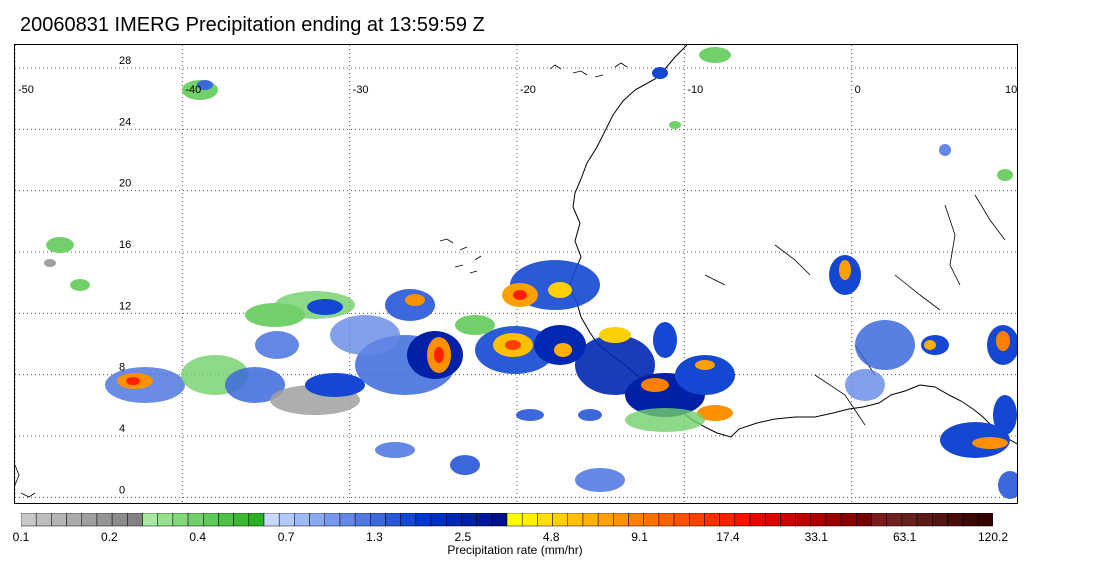 This screenshot has width=1101, height=571. I want to click on colorbar-tick-label: 2.5, so click(463, 537).